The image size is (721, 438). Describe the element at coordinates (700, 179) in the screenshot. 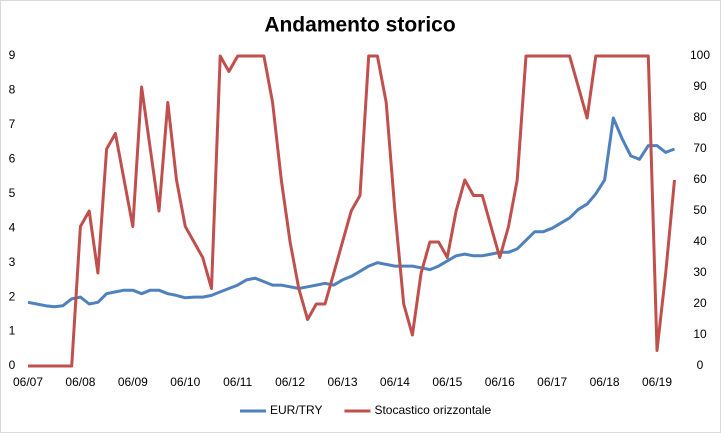

I see `y2-tick-label: 60` at that location.